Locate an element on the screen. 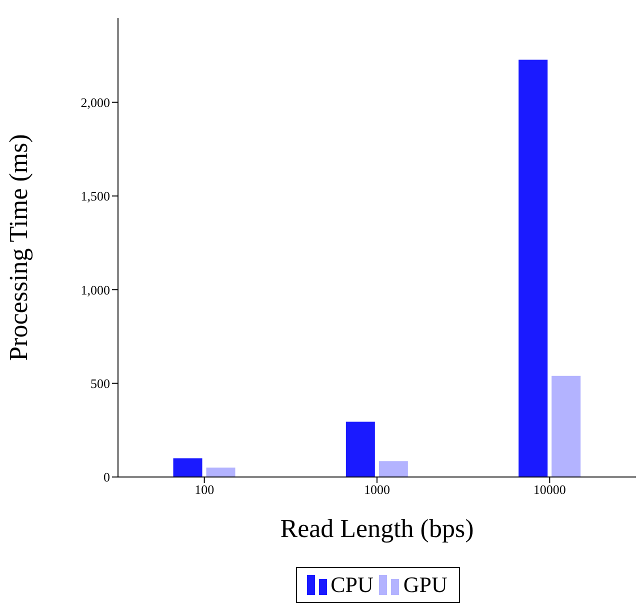  legend-label: GPU is located at coordinates (425, 585).